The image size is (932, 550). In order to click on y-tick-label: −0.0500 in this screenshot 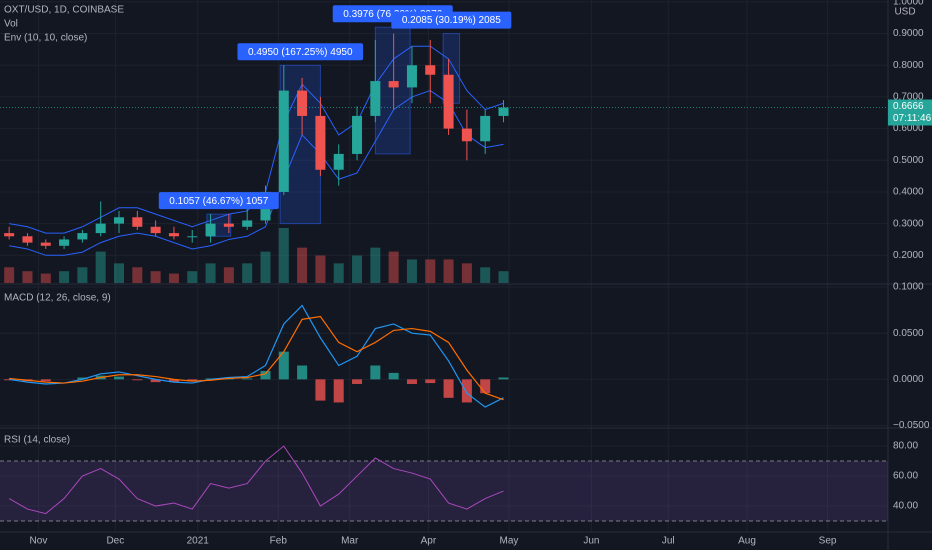, I will do `click(911, 425)`.